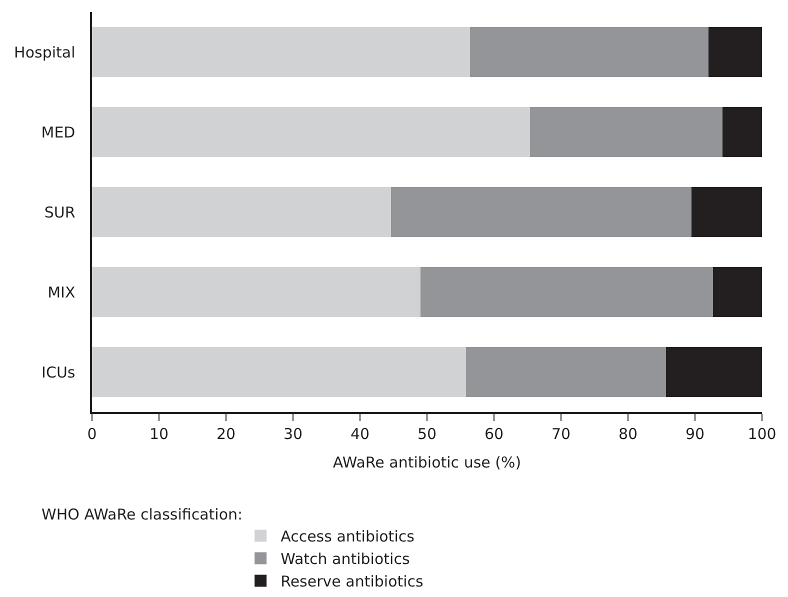 The width and height of the screenshot is (788, 597). I want to click on x-tick-label: 50, so click(427, 433).